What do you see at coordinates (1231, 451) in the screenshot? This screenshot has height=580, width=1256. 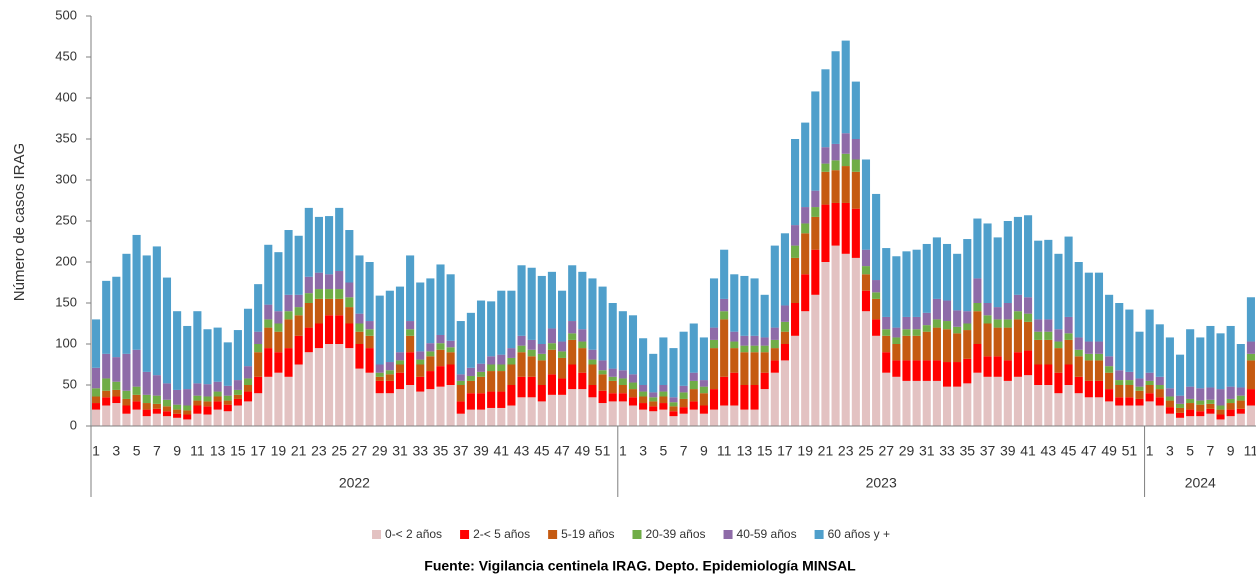 I see `x-tick-label: 9` at bounding box center [1231, 451].